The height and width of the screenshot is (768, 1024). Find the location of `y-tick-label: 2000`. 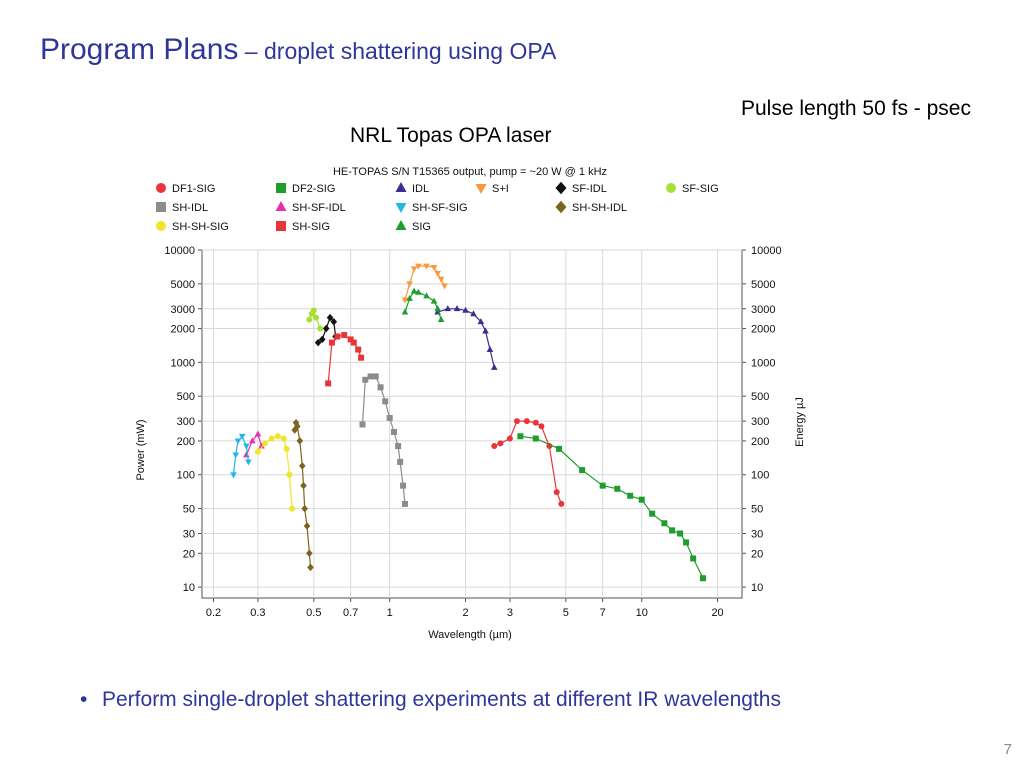

y-tick-label: 2000 is located at coordinates (183, 330).